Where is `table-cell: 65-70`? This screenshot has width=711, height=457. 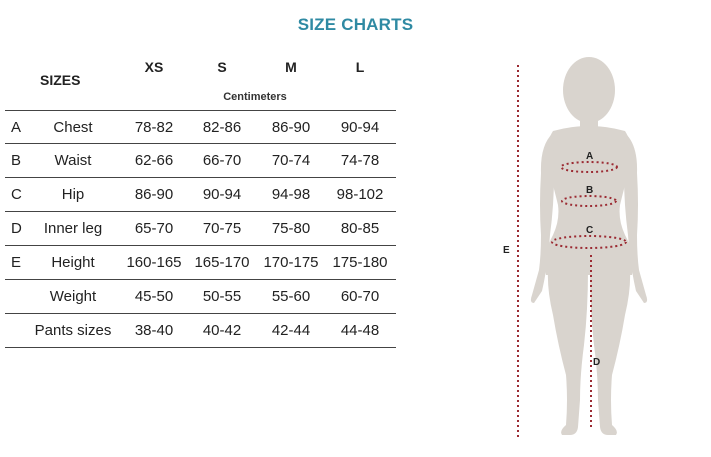
table-cell: 65-70 is located at coordinates (154, 228).